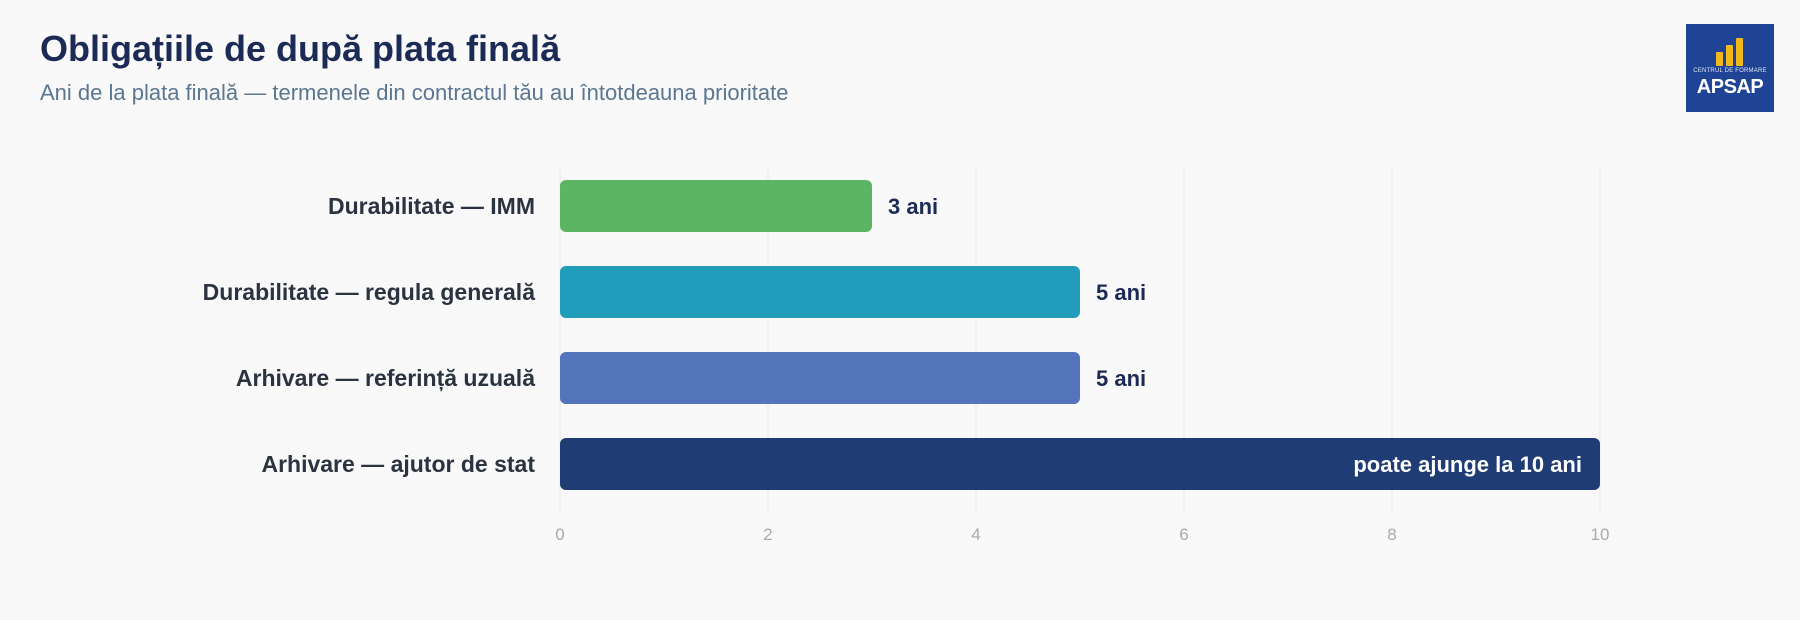 This screenshot has height=620, width=1800. What do you see at coordinates (431, 206) in the screenshot?
I see `category-label: Durabilitate — IMM` at bounding box center [431, 206].